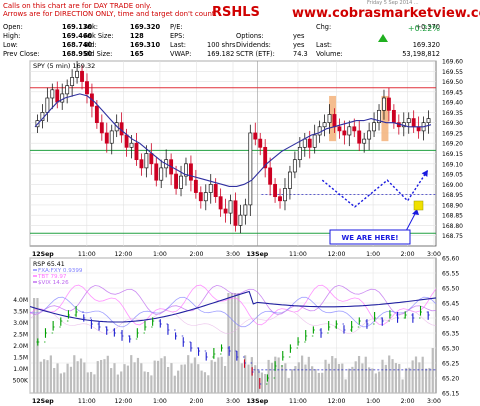  What do you see at coordinates (329, 54) in the screenshot?
I see `quote-label: Volume:` at bounding box center [329, 54].